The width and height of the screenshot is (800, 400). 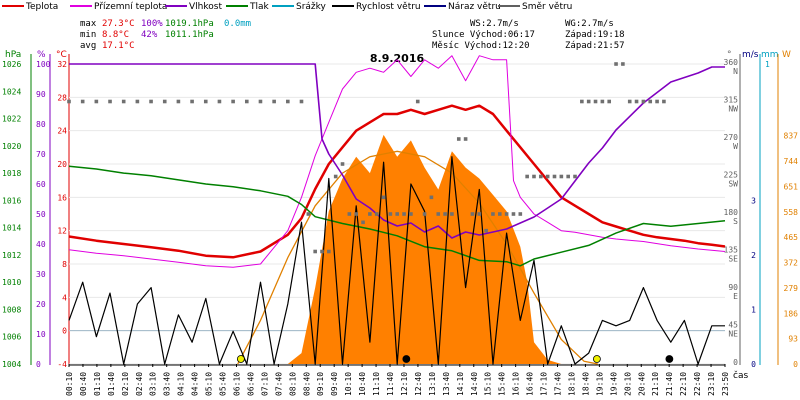 I want to click on dir-tick-0: 360, so click(x=731, y=62).